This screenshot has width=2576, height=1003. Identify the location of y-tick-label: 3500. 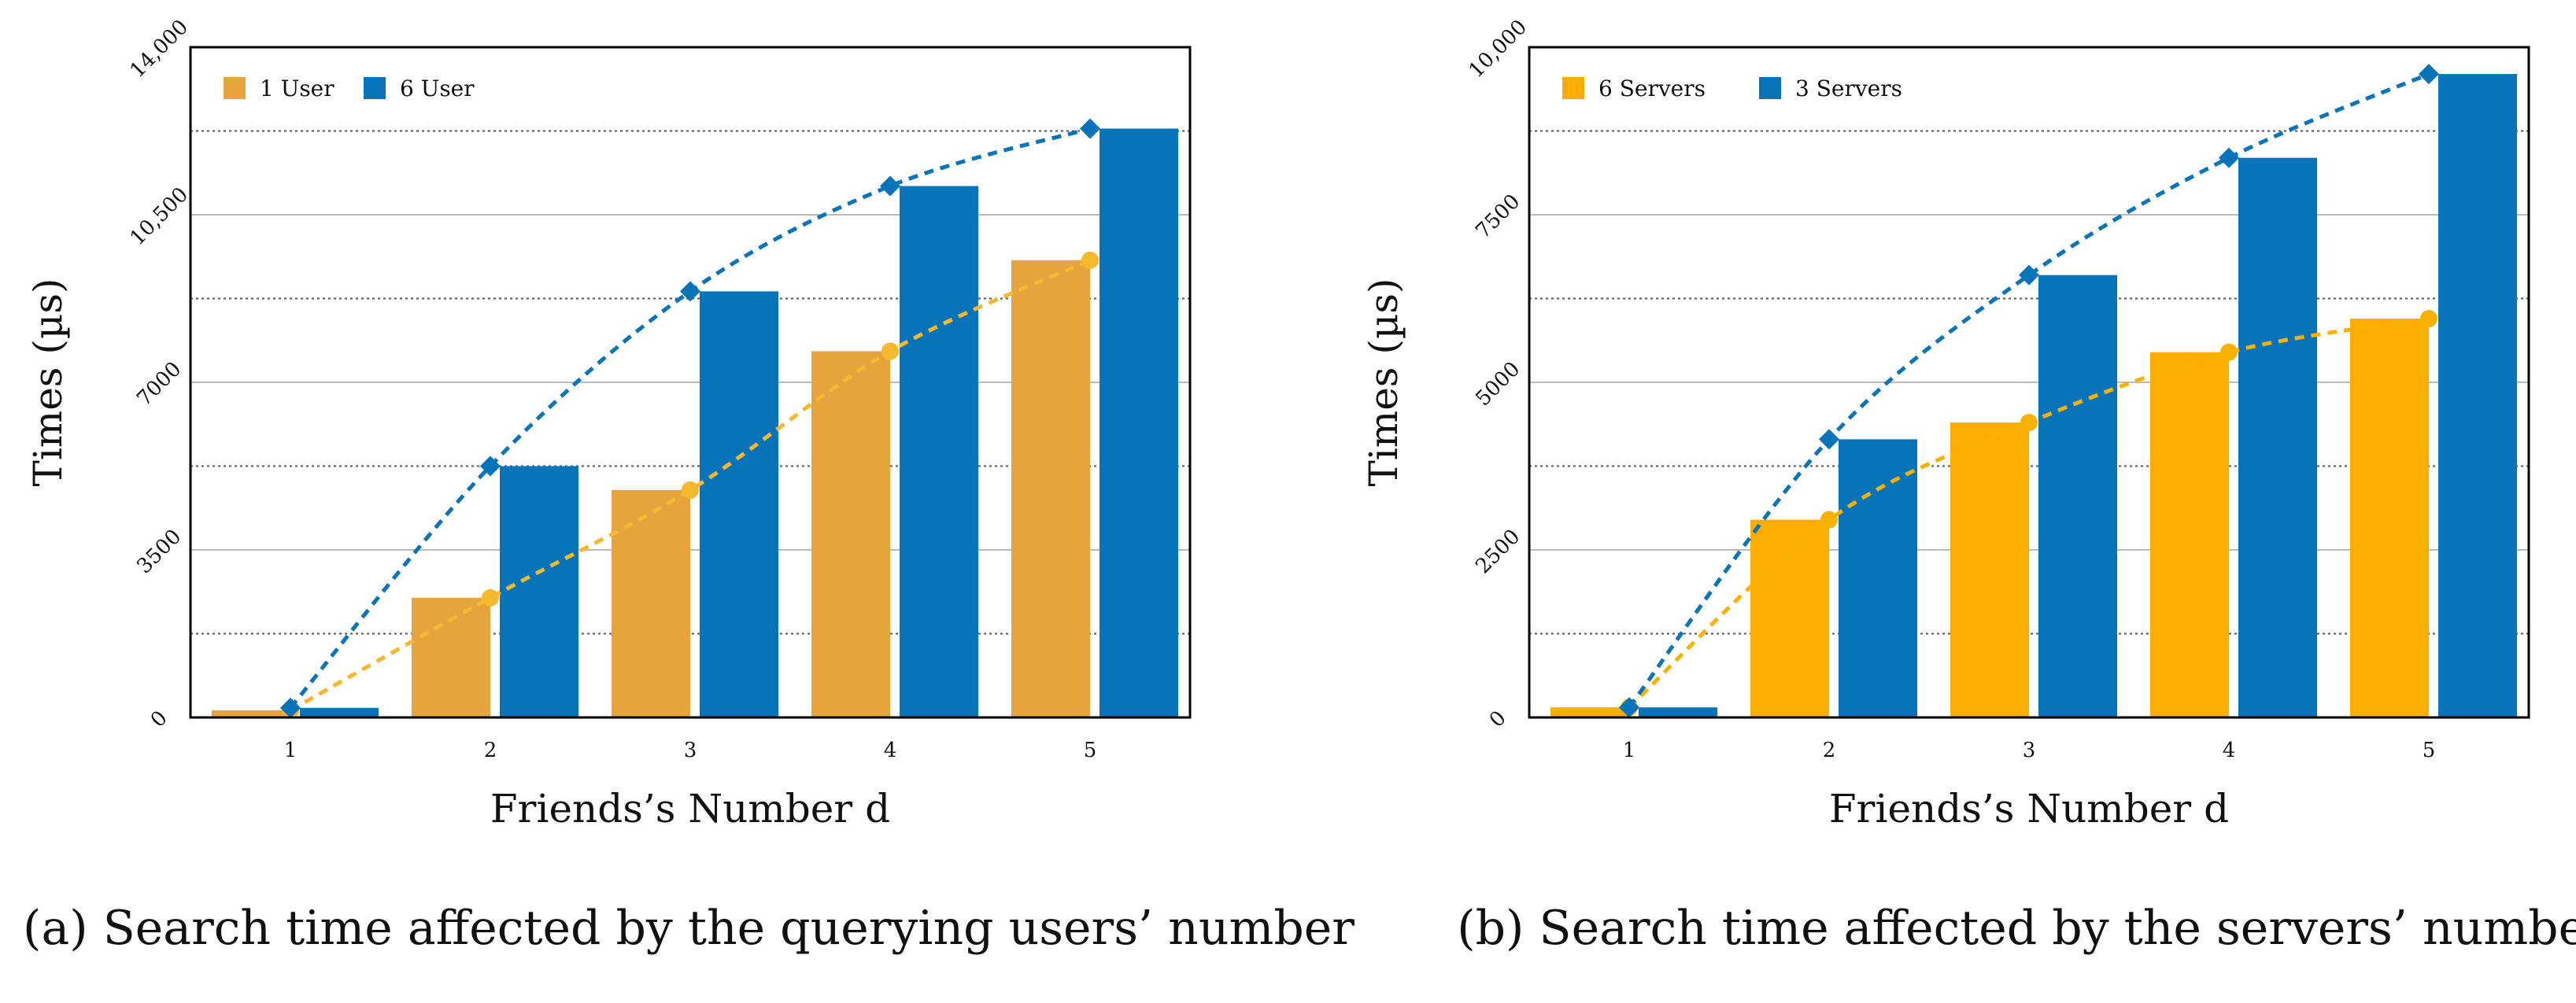
(159, 551).